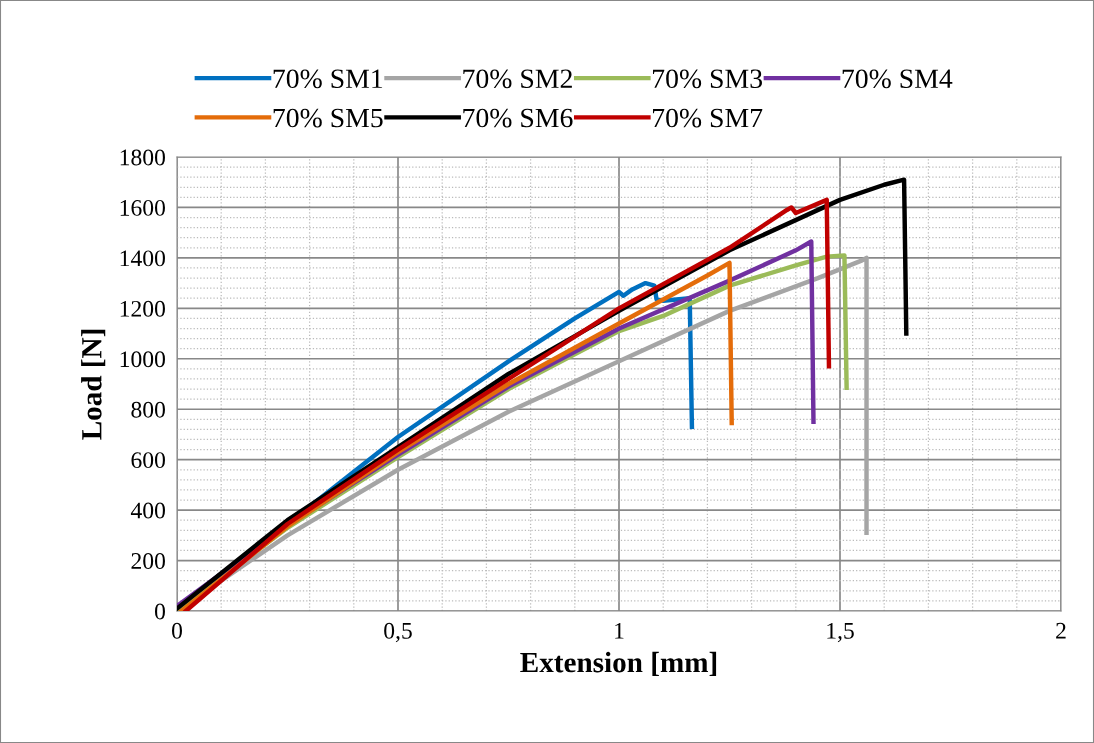  Describe the element at coordinates (177, 630) in the screenshot. I see `x-tick-label: 0` at that location.